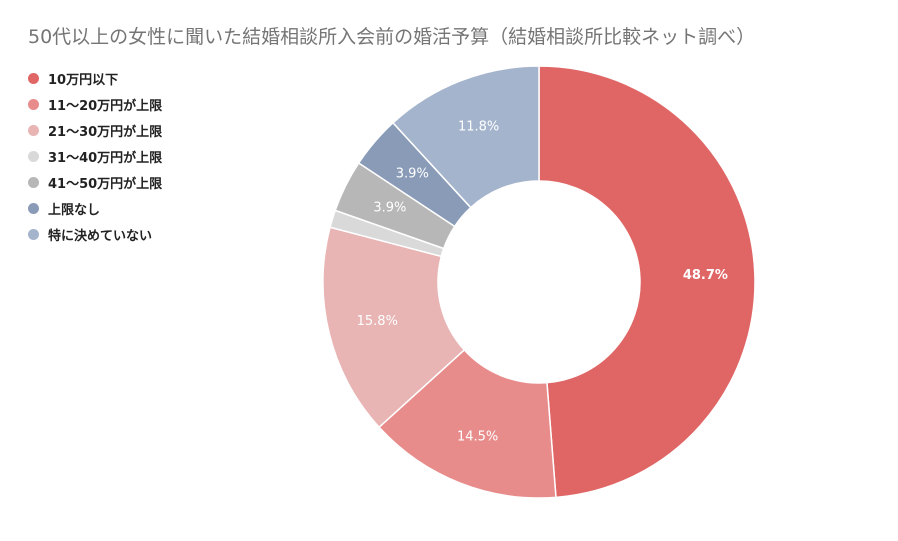 Image resolution: width=898 pixels, height=541 pixels. I want to click on legend-item: 上限なし, so click(95, 208).